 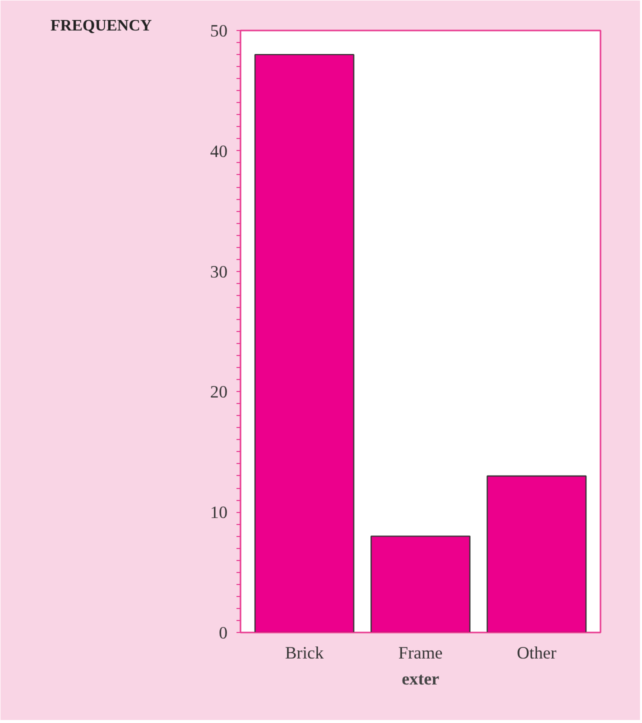 What do you see at coordinates (101, 26) in the screenshot?
I see `y-axis-title: FREQUENCY` at bounding box center [101, 26].